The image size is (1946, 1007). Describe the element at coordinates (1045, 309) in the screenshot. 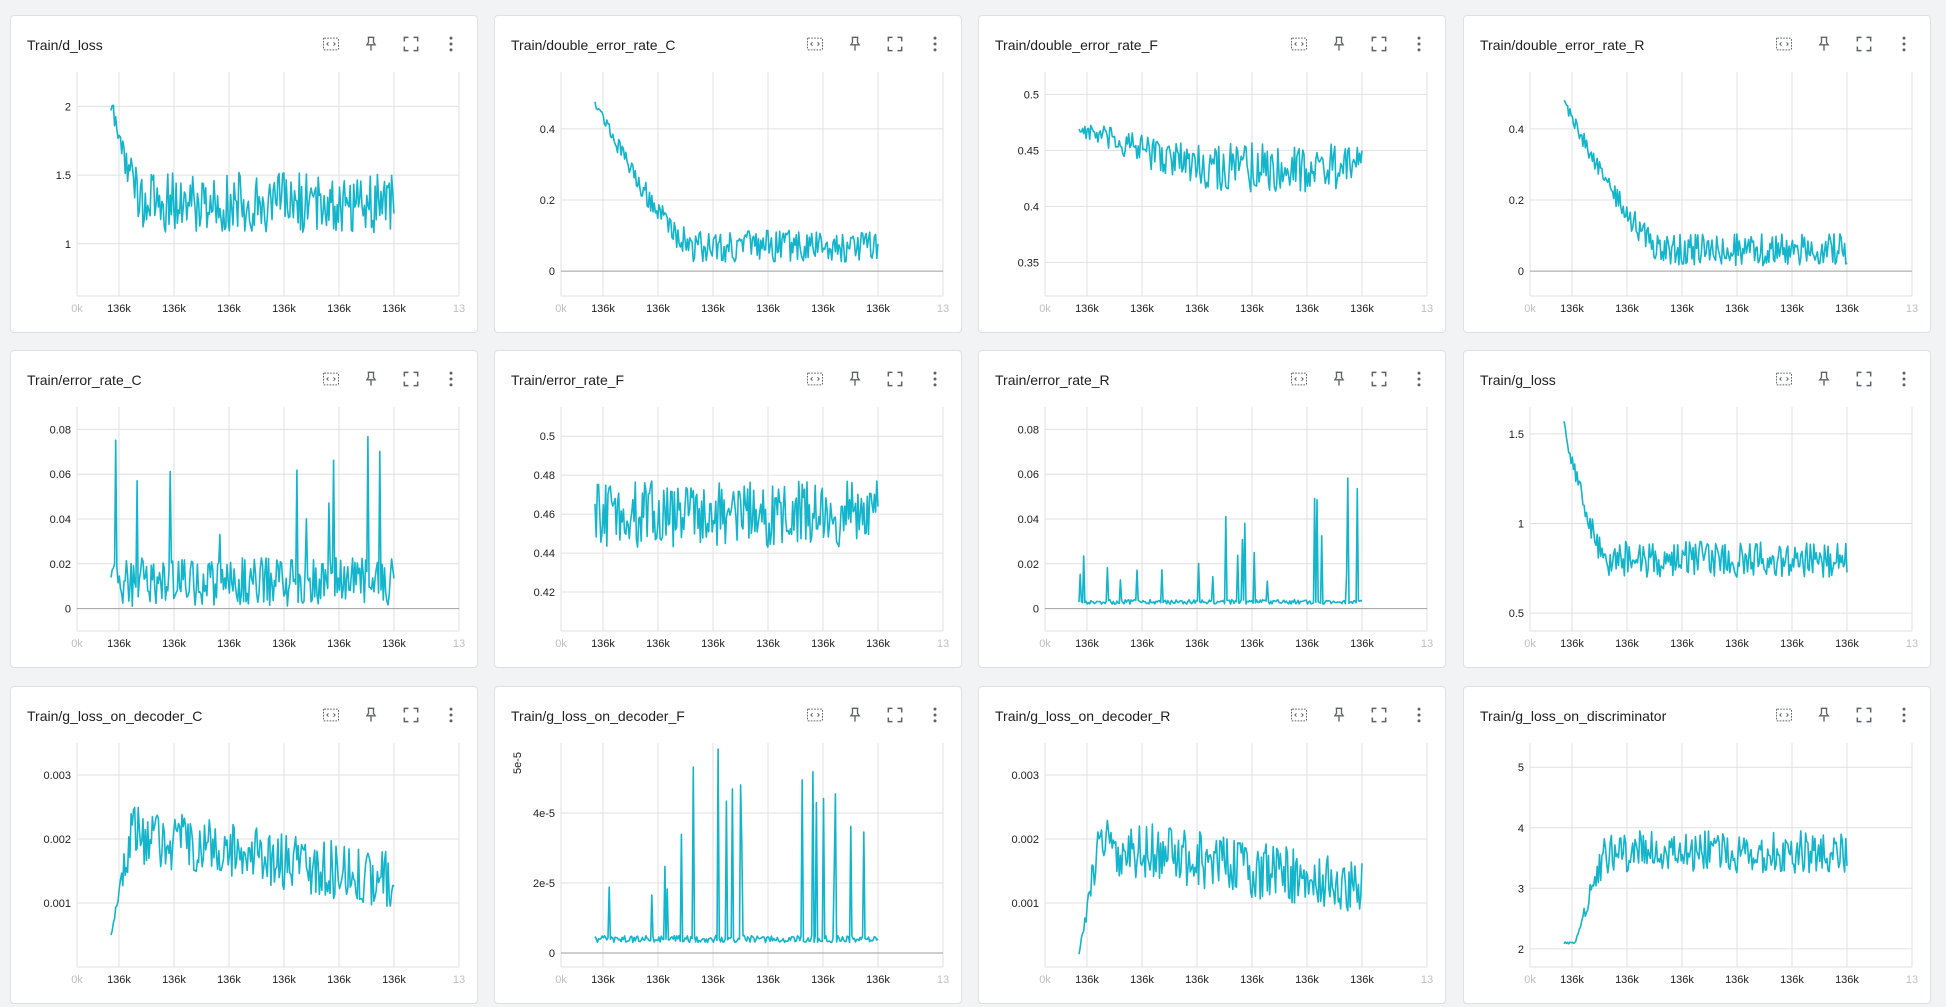

I see `x-edge-label-left: 0k` at that location.